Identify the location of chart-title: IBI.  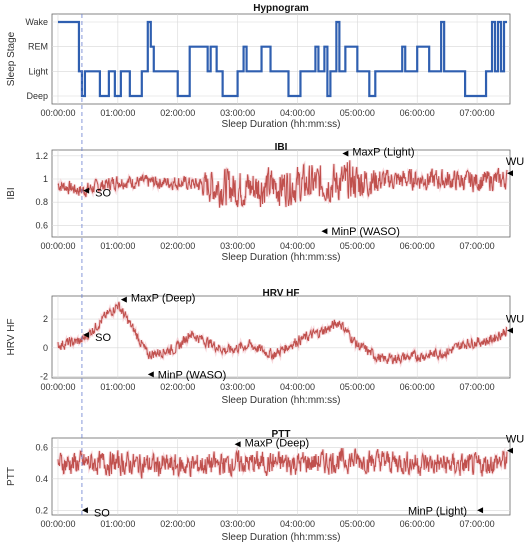
(281, 147).